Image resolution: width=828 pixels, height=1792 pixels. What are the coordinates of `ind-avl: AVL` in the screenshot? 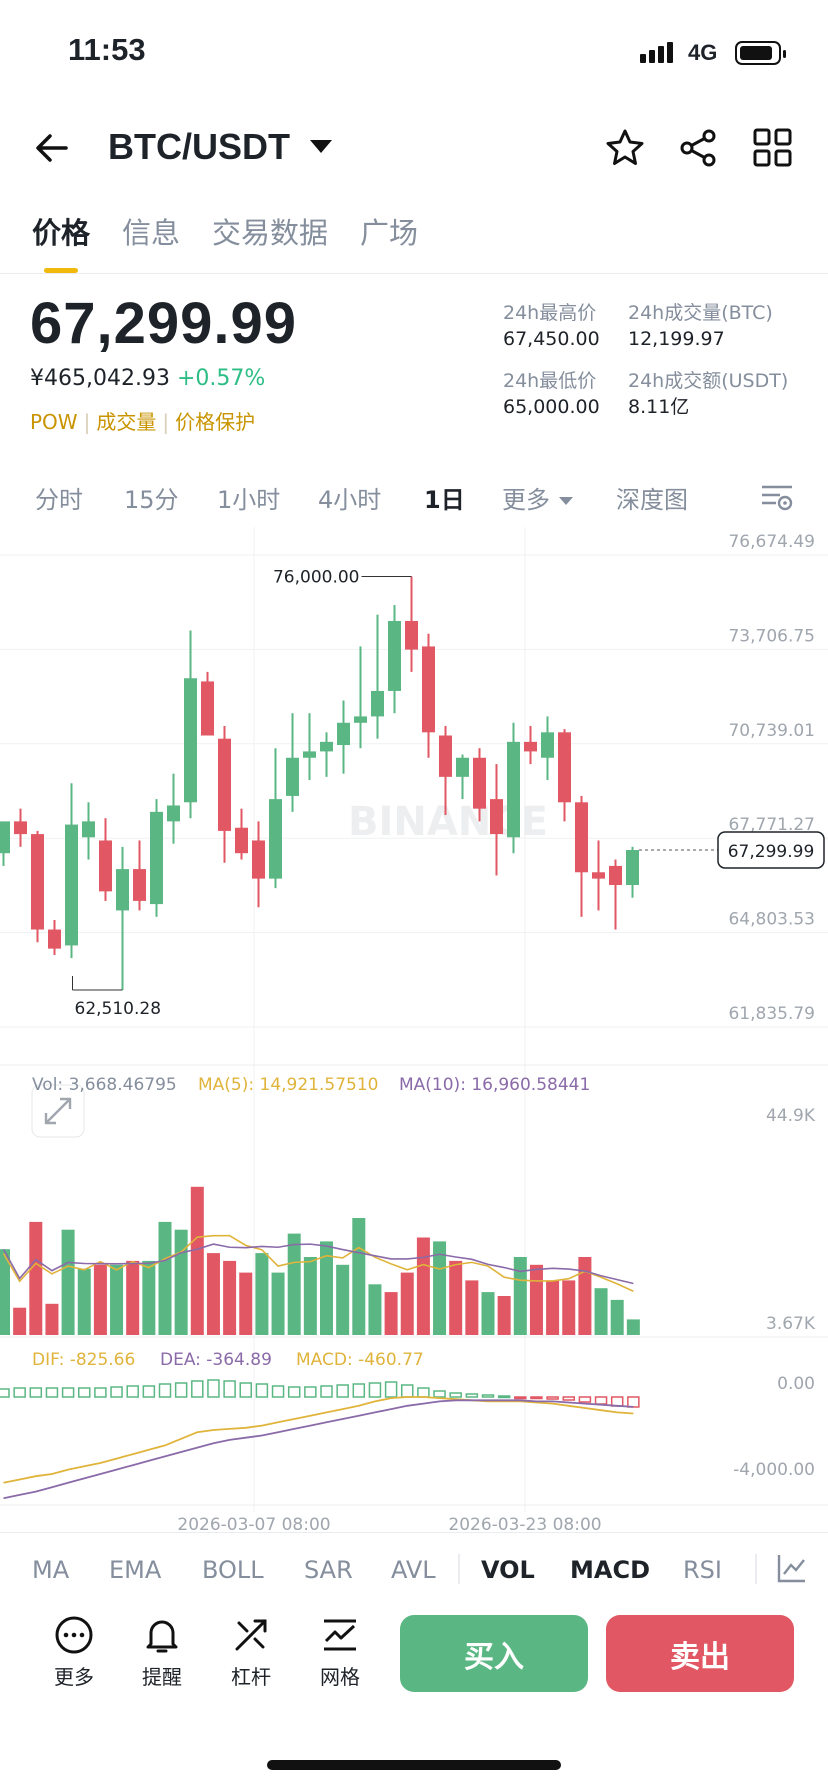 It's located at (413, 1570).